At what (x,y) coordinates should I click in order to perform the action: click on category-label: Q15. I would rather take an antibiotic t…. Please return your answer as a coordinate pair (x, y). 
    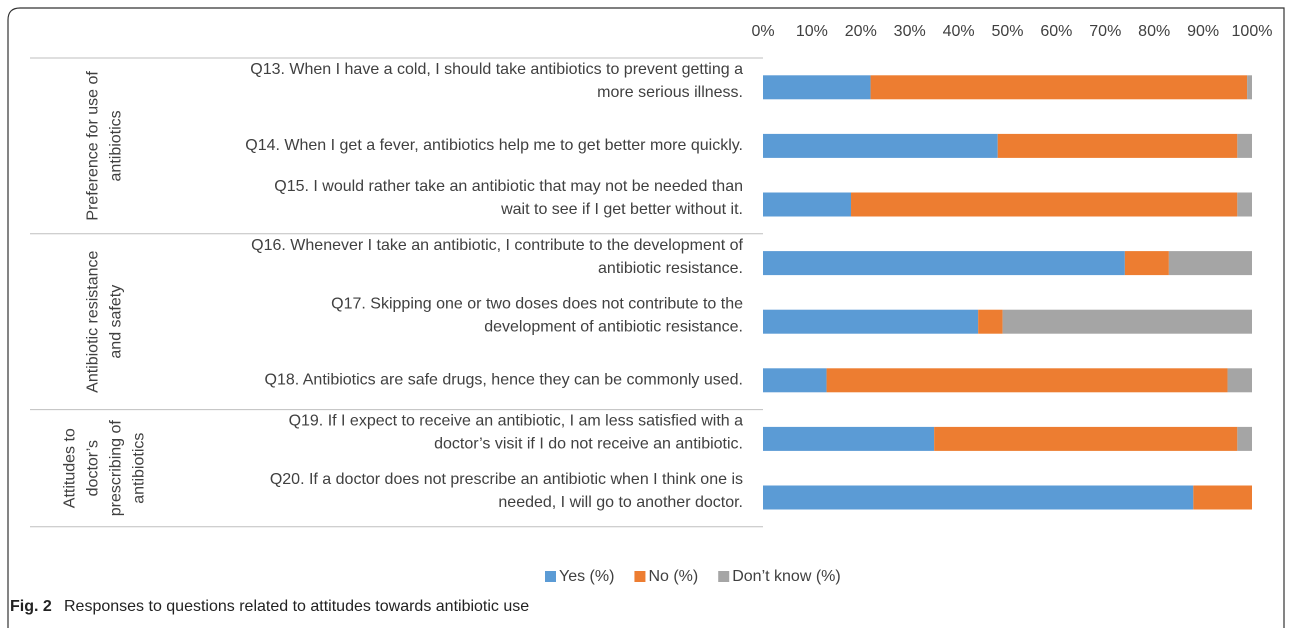
    Looking at the image, I should click on (508, 186).